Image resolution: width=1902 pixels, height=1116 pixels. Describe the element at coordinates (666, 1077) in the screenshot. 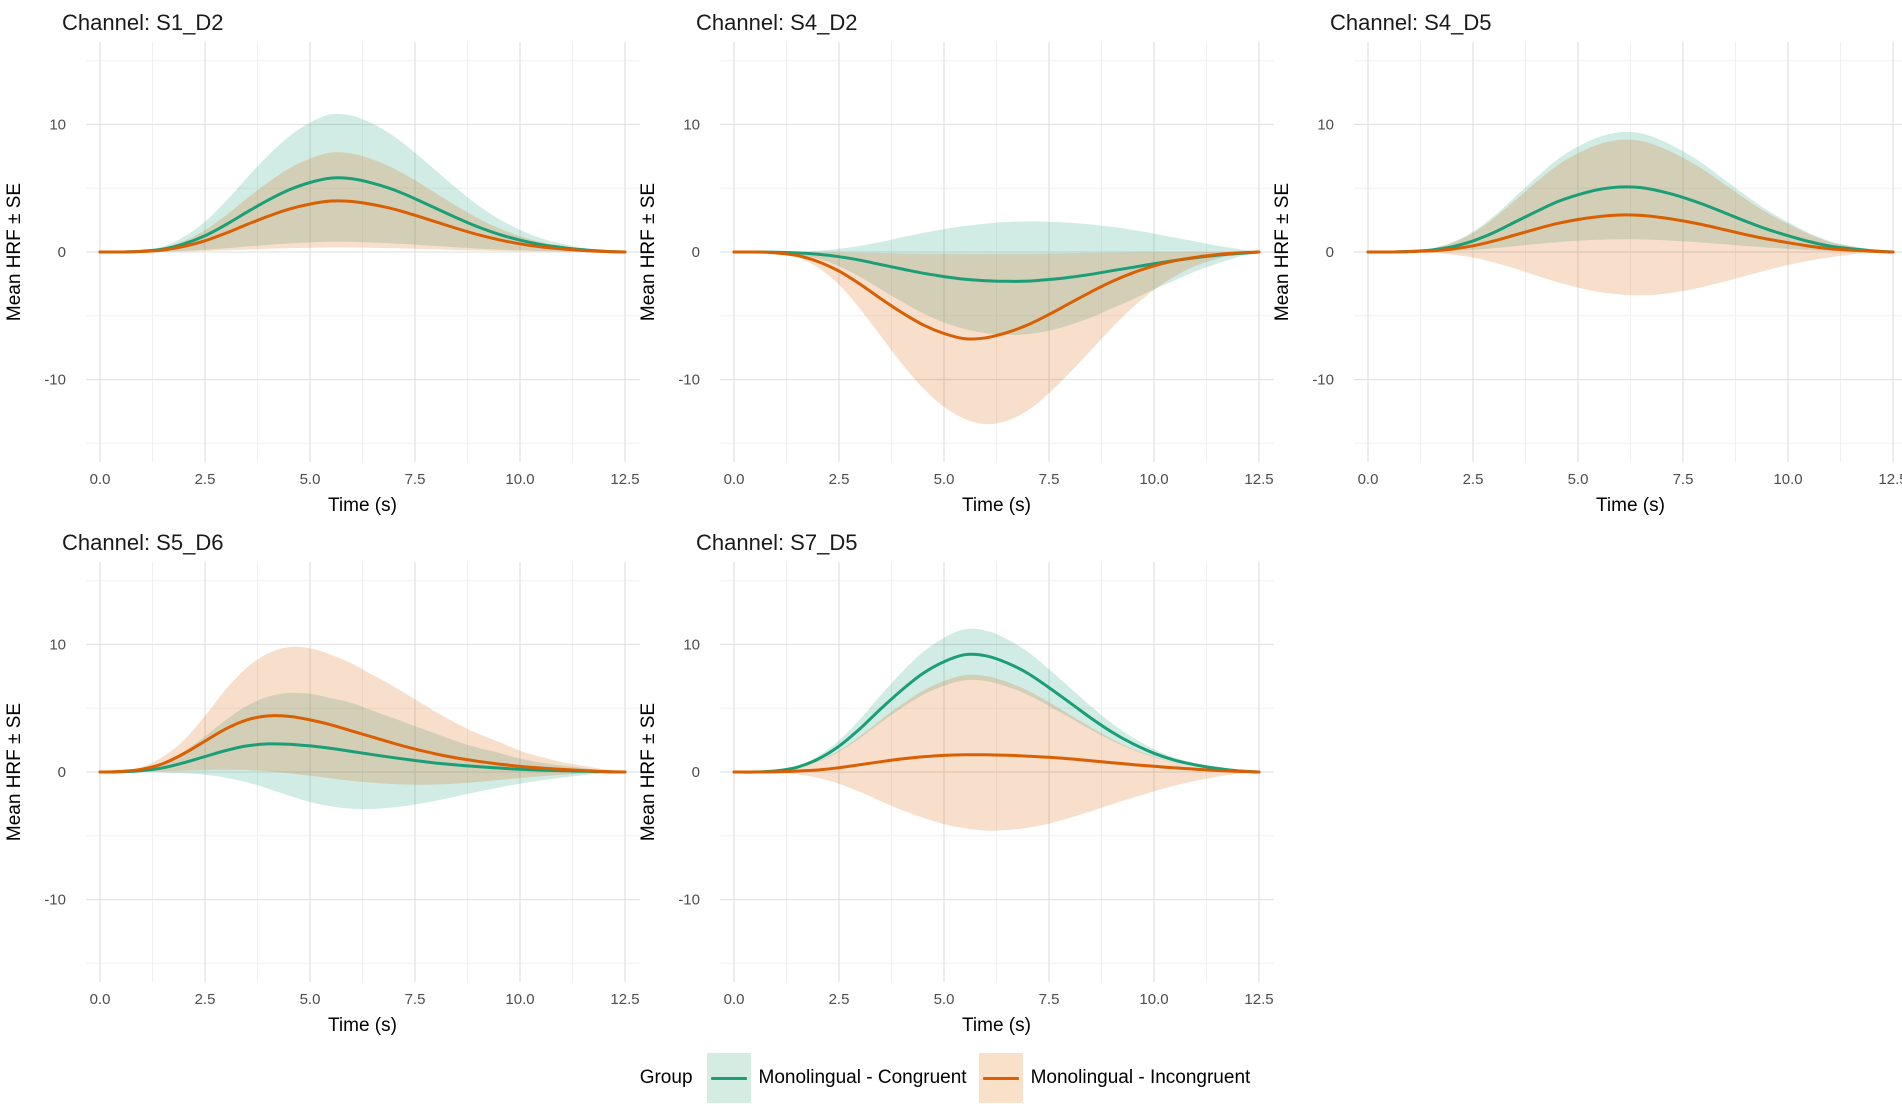

I see `legend-title: Group` at that location.